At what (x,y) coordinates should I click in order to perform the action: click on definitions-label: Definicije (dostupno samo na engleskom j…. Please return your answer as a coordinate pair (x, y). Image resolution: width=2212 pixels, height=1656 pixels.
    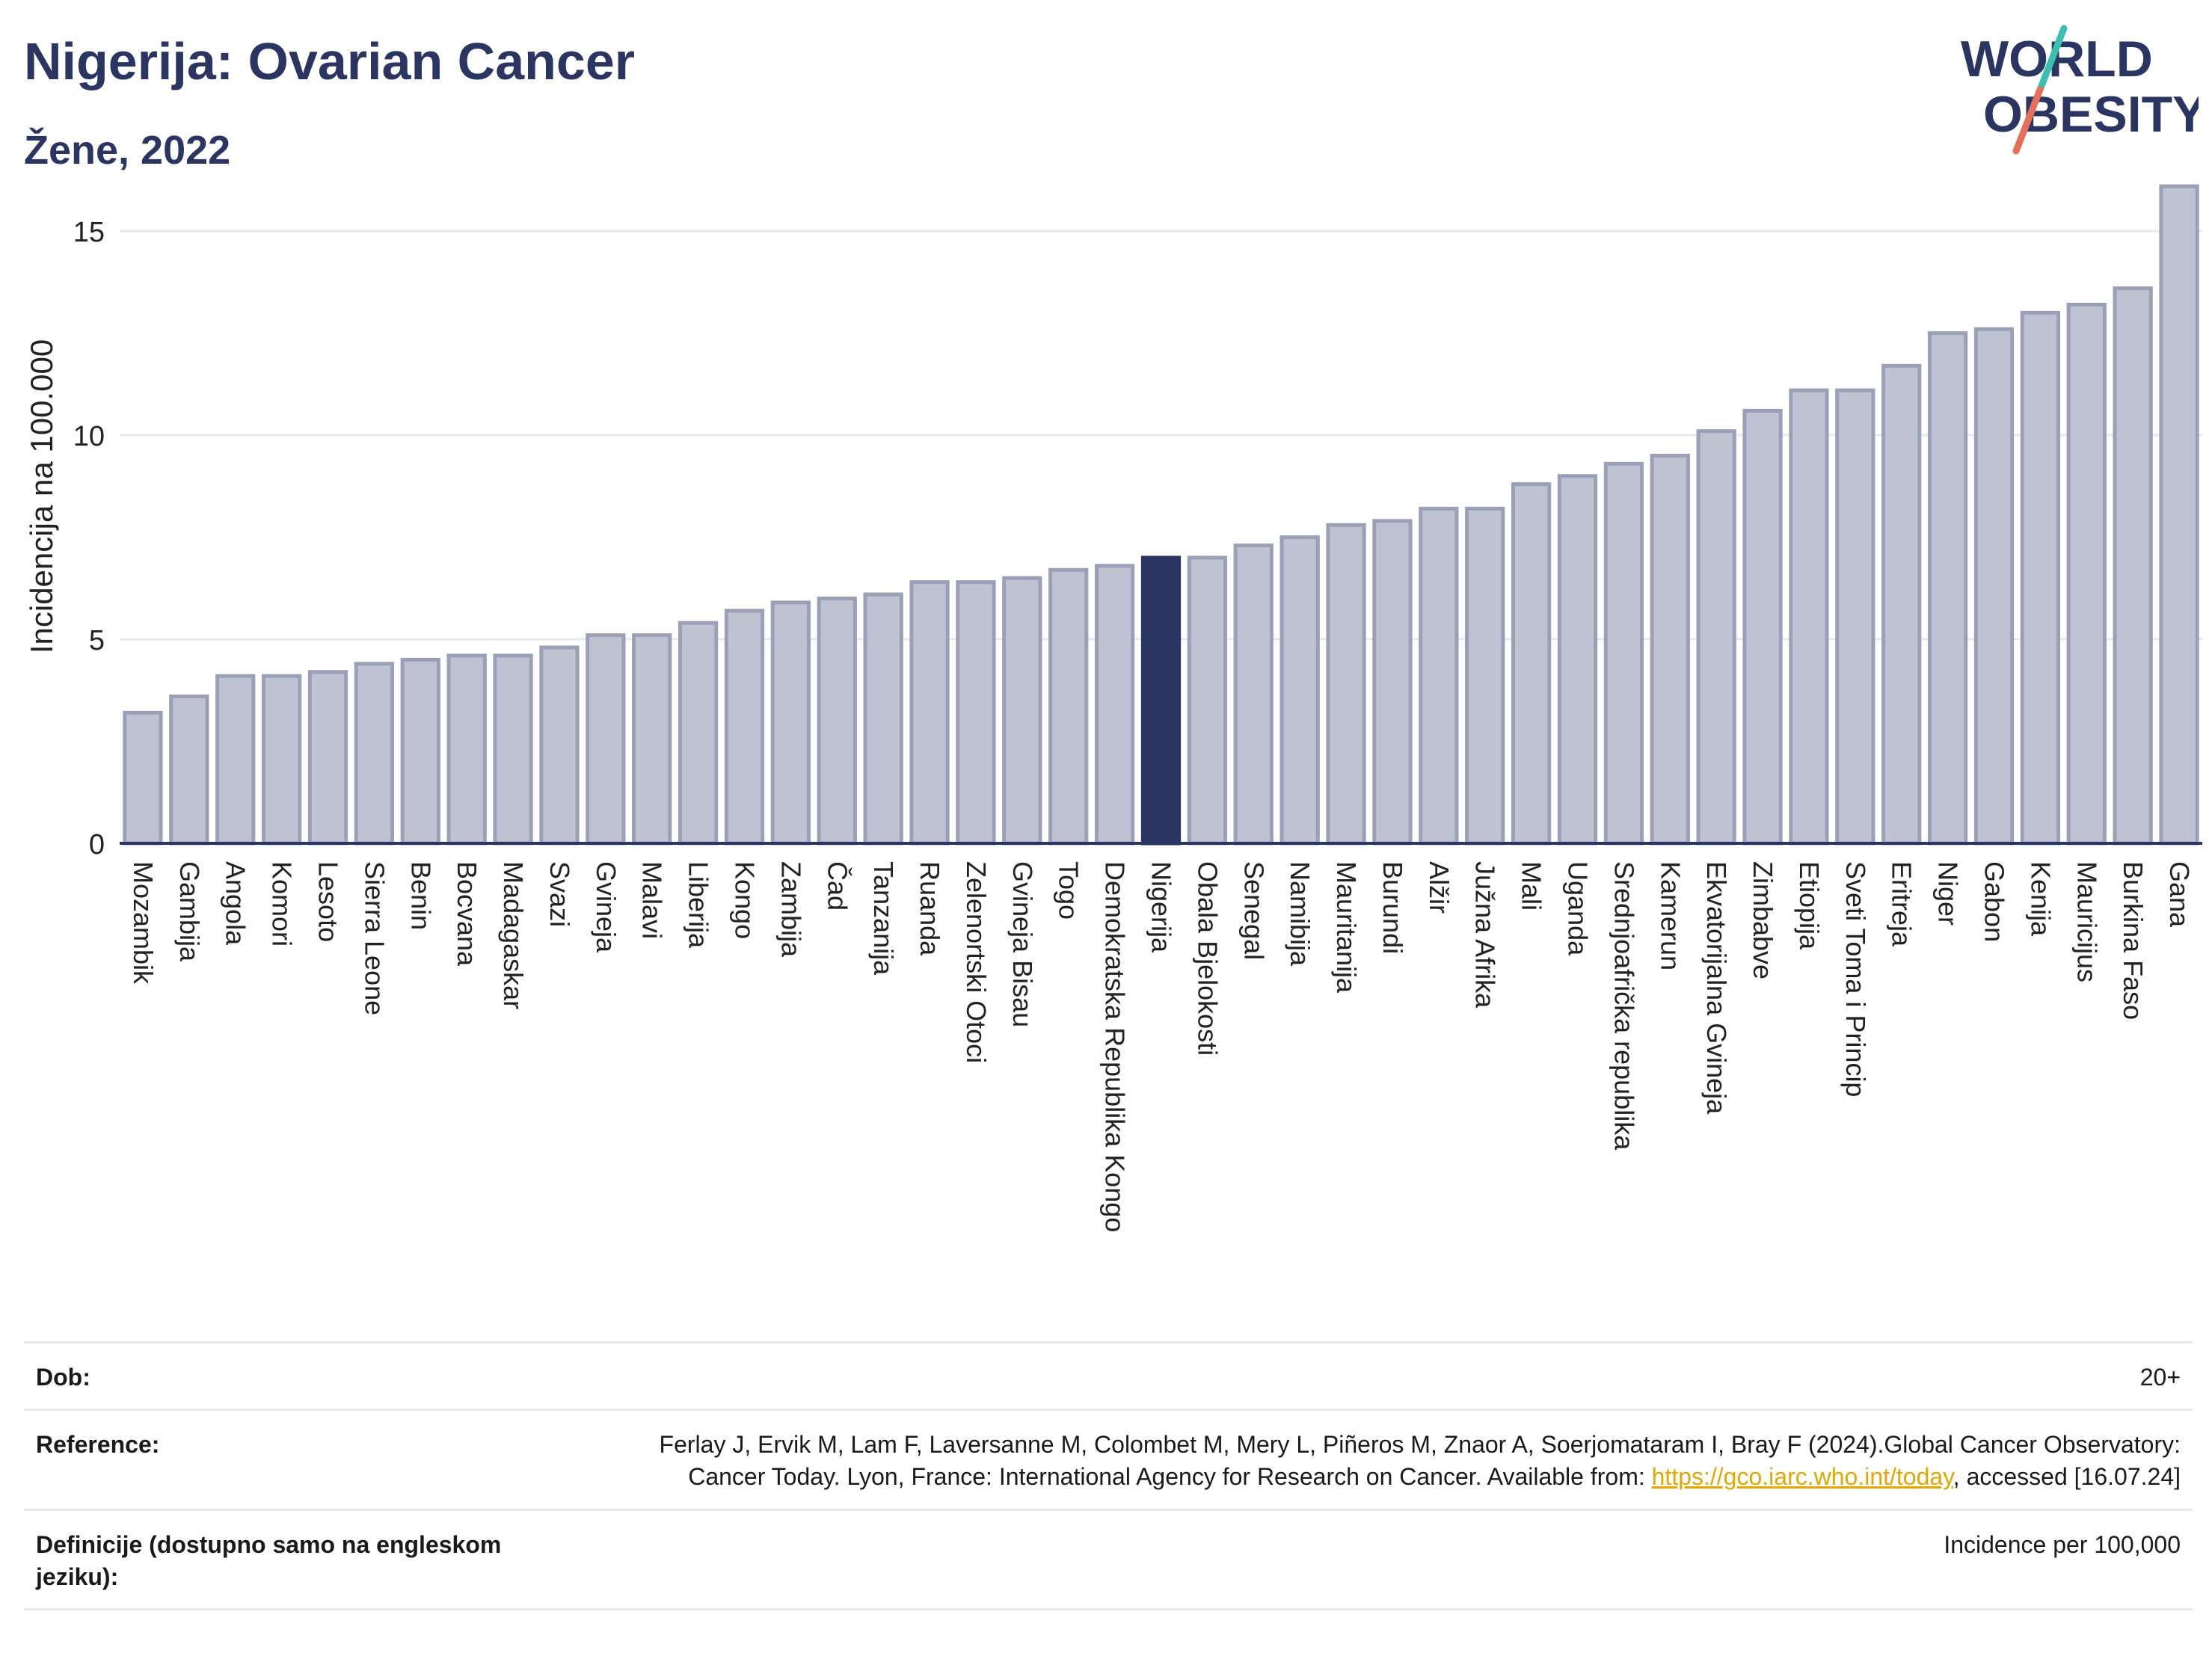
    Looking at the image, I should click on (269, 1560).